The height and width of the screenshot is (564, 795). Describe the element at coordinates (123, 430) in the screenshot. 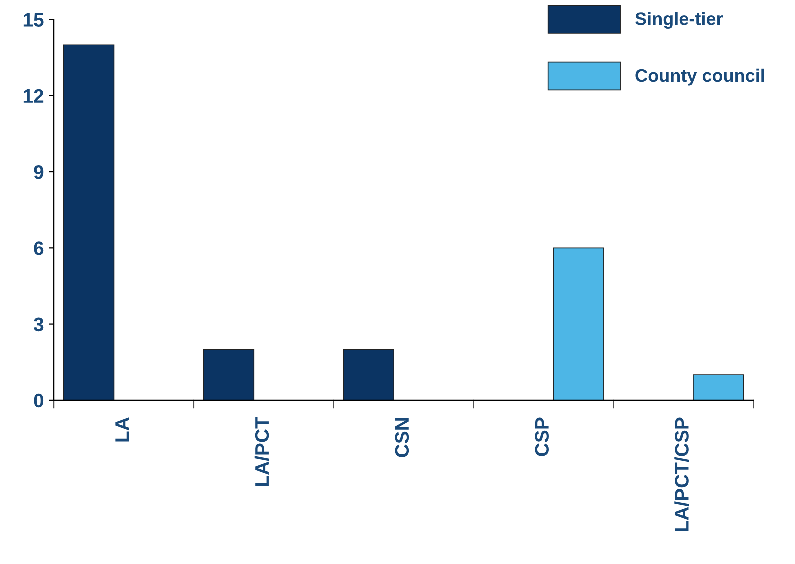

I see `x-tick-label: LA` at that location.